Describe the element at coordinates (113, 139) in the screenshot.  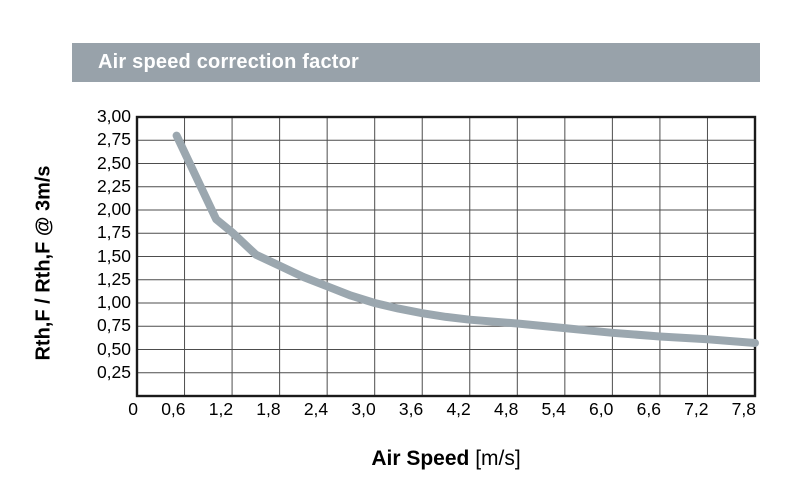
I see `y-tick-label: 2,75` at that location.